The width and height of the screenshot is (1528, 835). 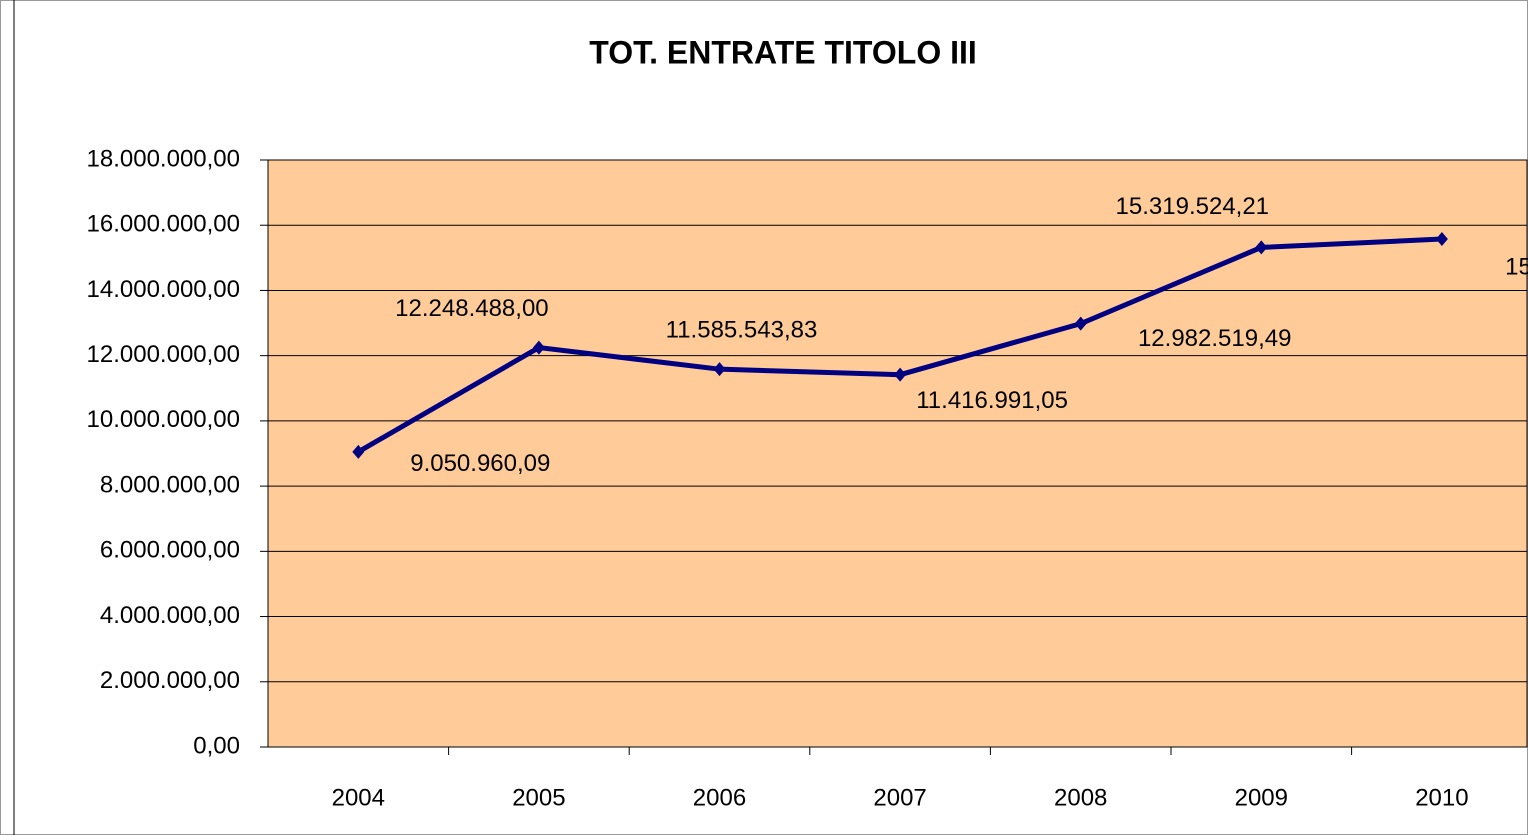 What do you see at coordinates (170, 615) in the screenshot?
I see `y-tick-label: 4.000.000,00` at bounding box center [170, 615].